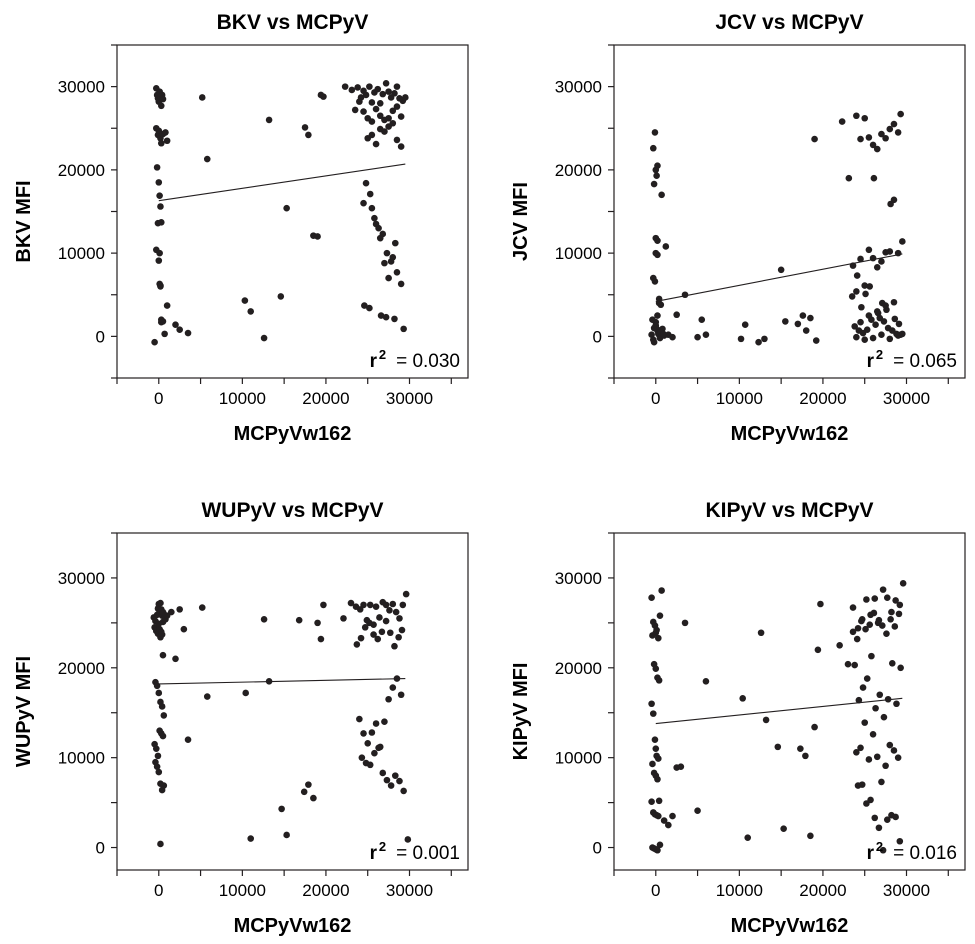 This screenshot has height=944, width=975. Describe the element at coordinates (158, 890) in the screenshot. I see `x-tick-label: 0` at that location.